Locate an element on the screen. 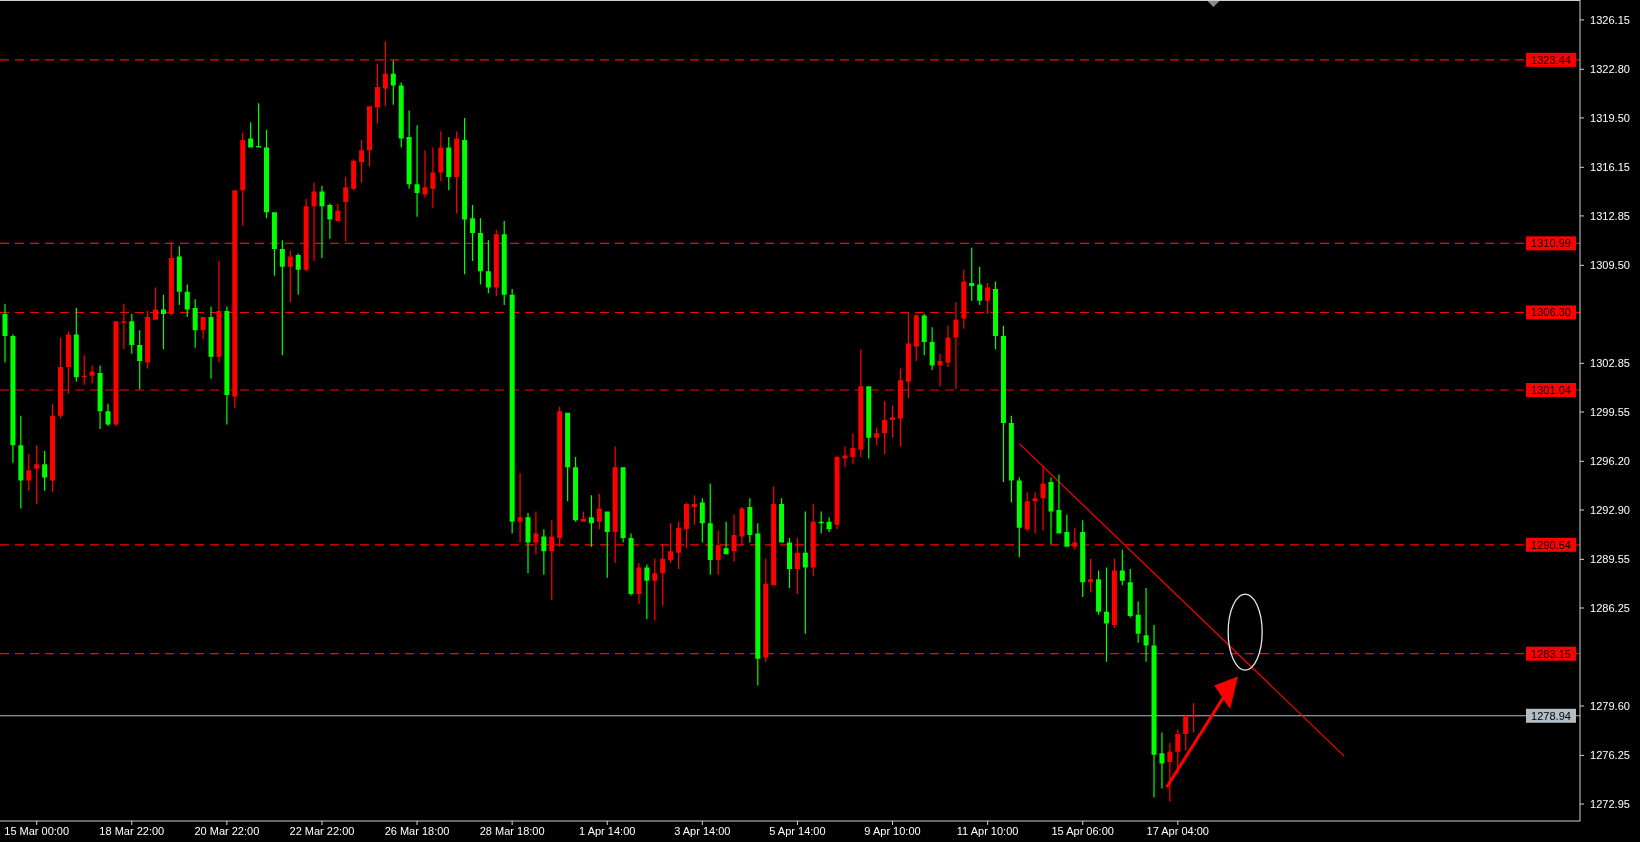  ref-line-label: 1310.99 is located at coordinates (1551, 243).